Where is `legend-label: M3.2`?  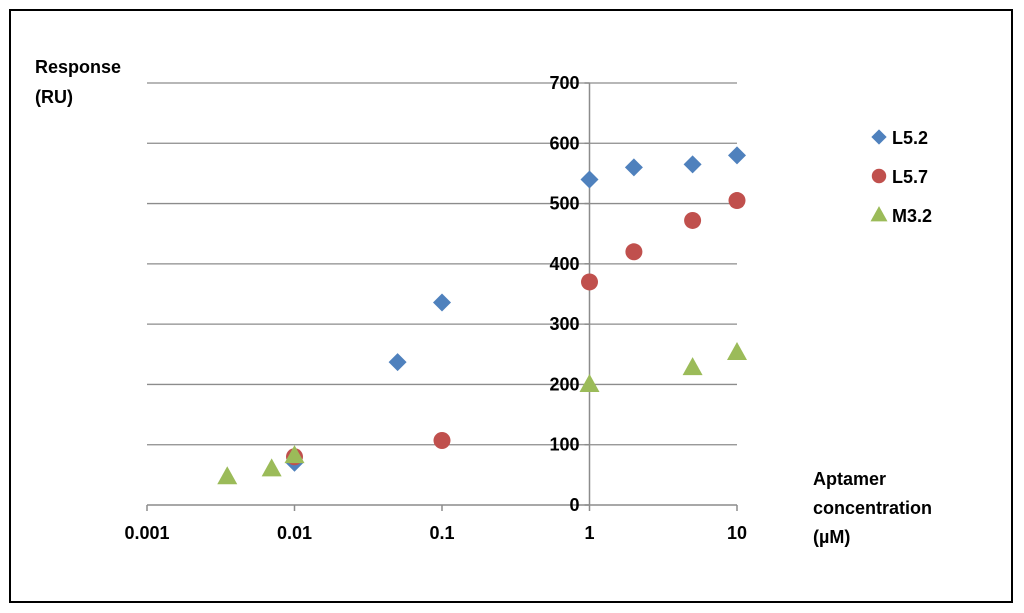
legend-label: M3.2 is located at coordinates (912, 216).